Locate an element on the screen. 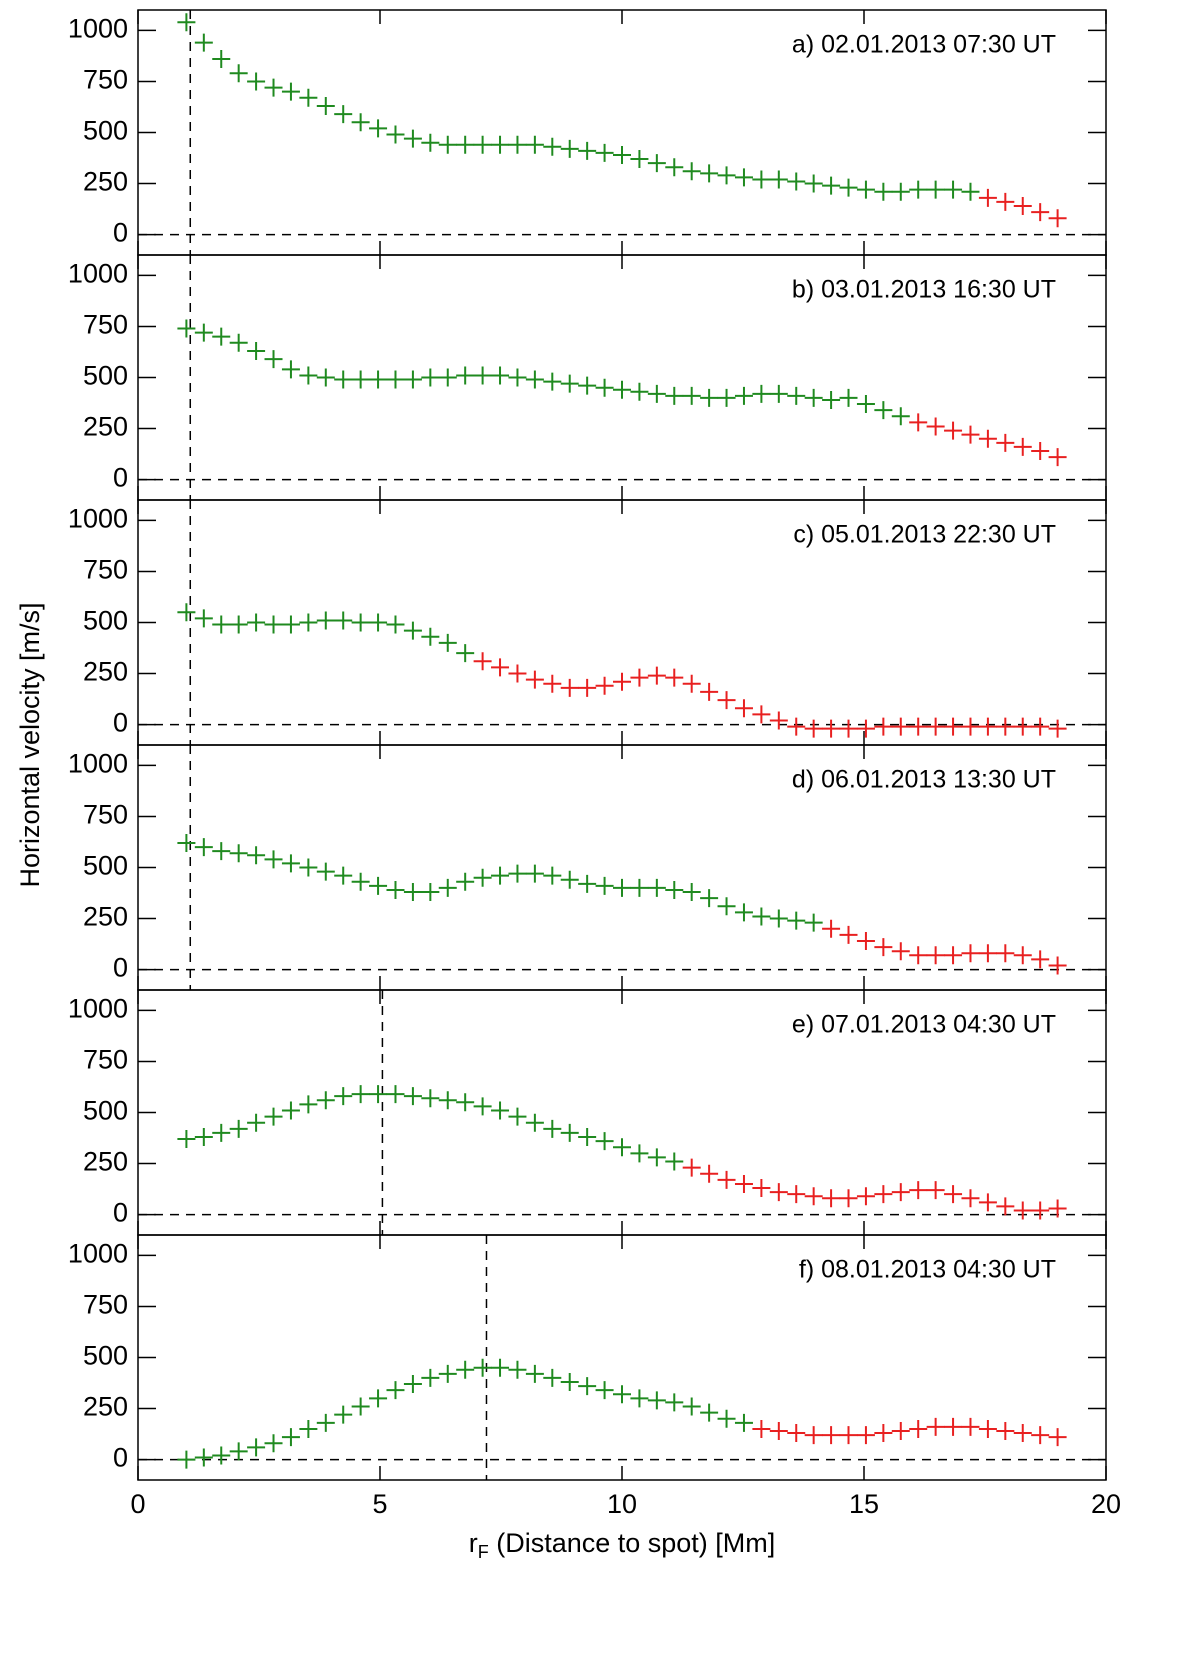 The image size is (1200, 1661). y-tick-label: 250 is located at coordinates (105, 917).